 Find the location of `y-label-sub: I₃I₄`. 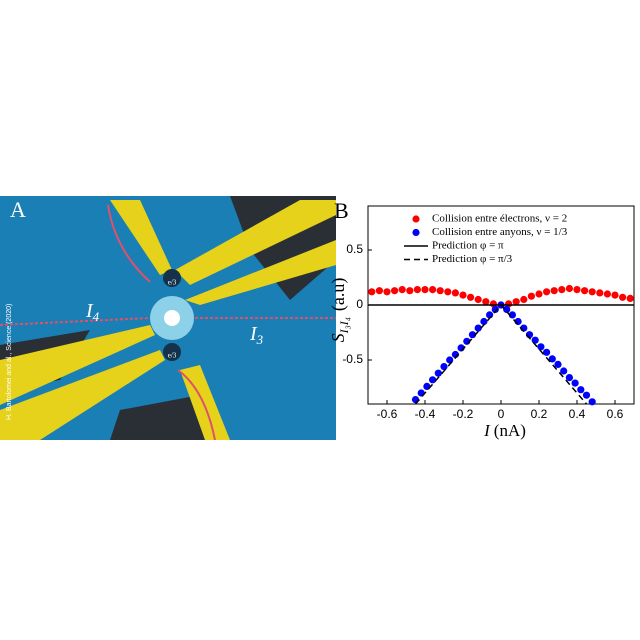

y-label-sub: I₃I₄ is located at coordinates (344, 325).